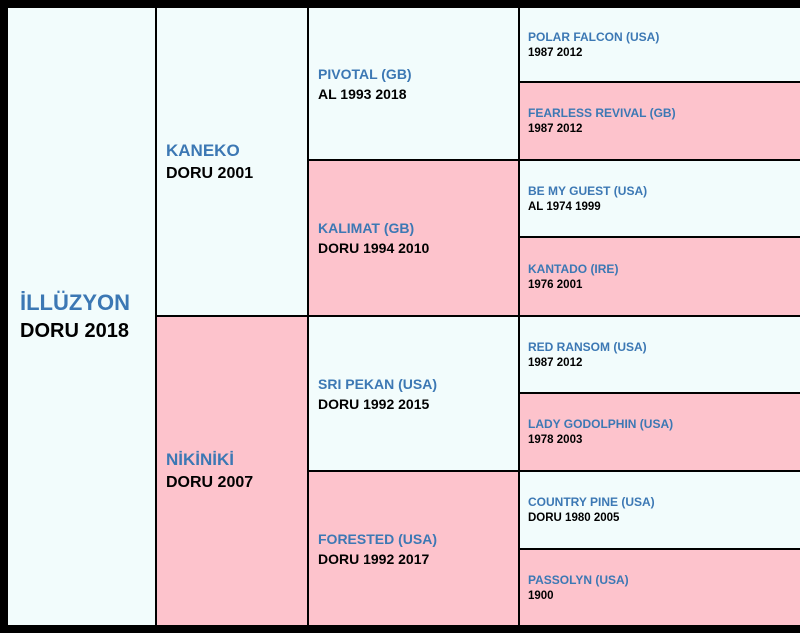 The width and height of the screenshot is (800, 633). Describe the element at coordinates (660, 432) in the screenshot. I see `pedigree-g4-6: LADY GODOLPHIN (USA) 1978 2003` at that location.